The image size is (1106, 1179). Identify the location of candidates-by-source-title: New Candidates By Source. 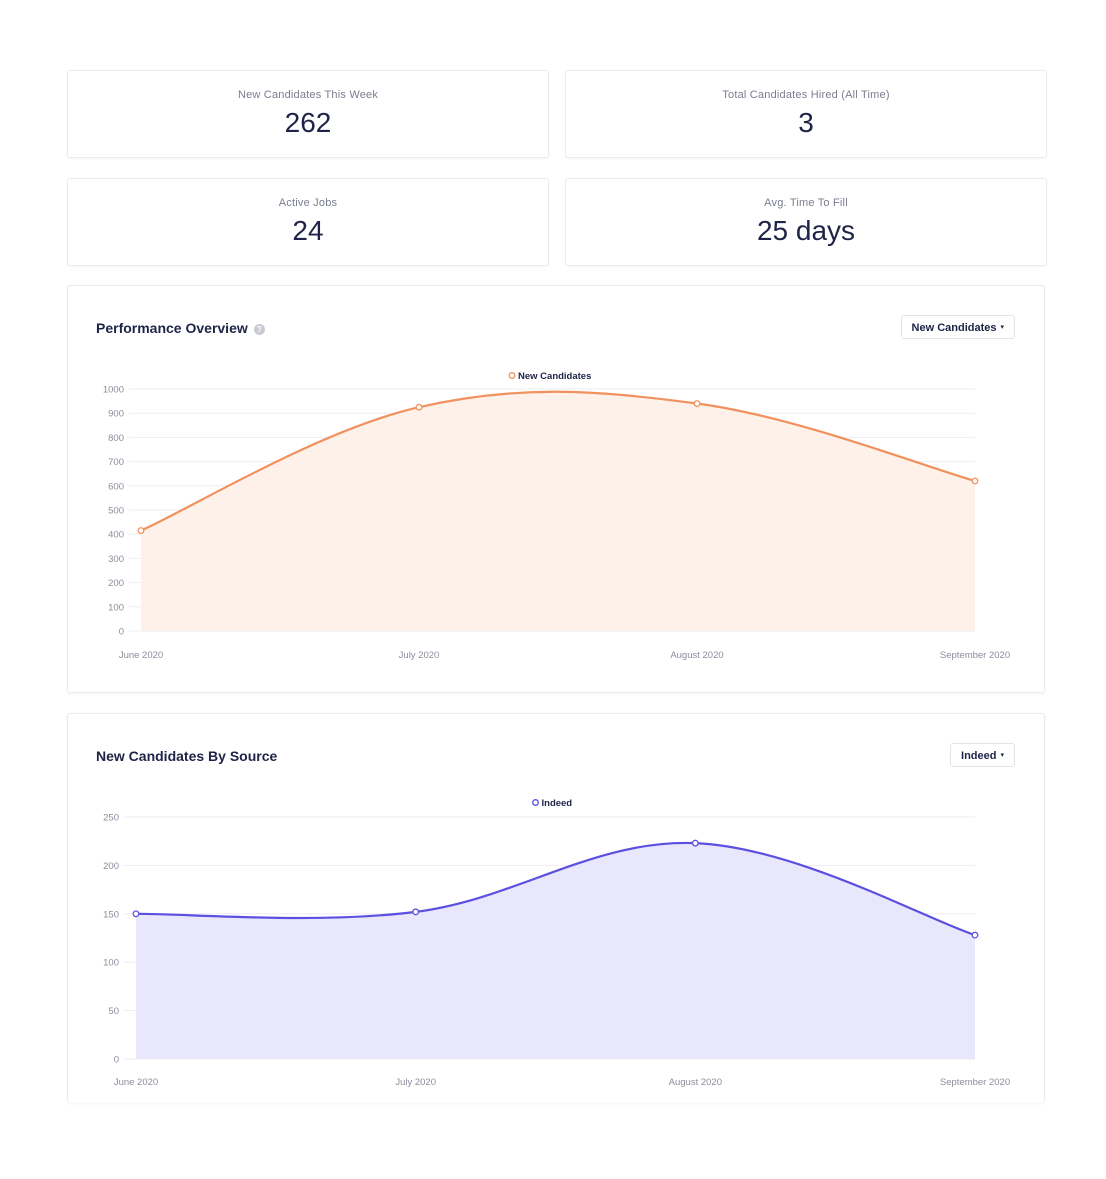
(187, 756).